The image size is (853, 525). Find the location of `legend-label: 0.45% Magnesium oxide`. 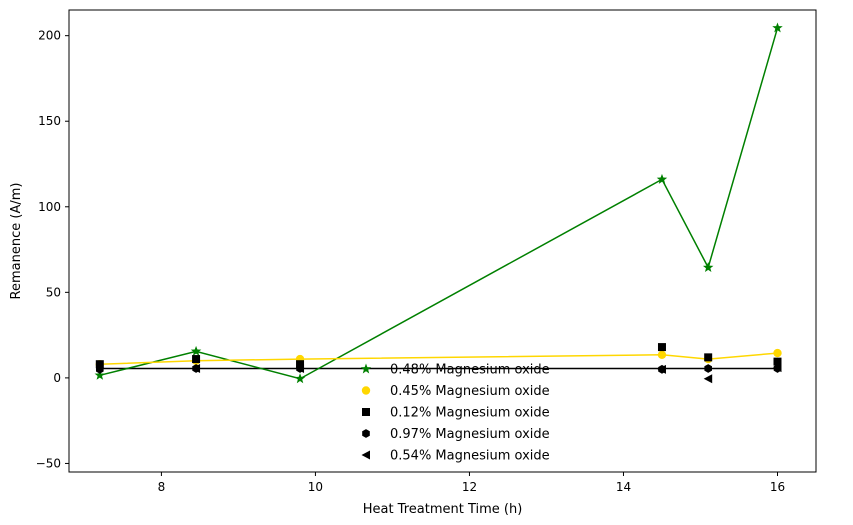

legend-label: 0.45% Magnesium oxide is located at coordinates (470, 391).